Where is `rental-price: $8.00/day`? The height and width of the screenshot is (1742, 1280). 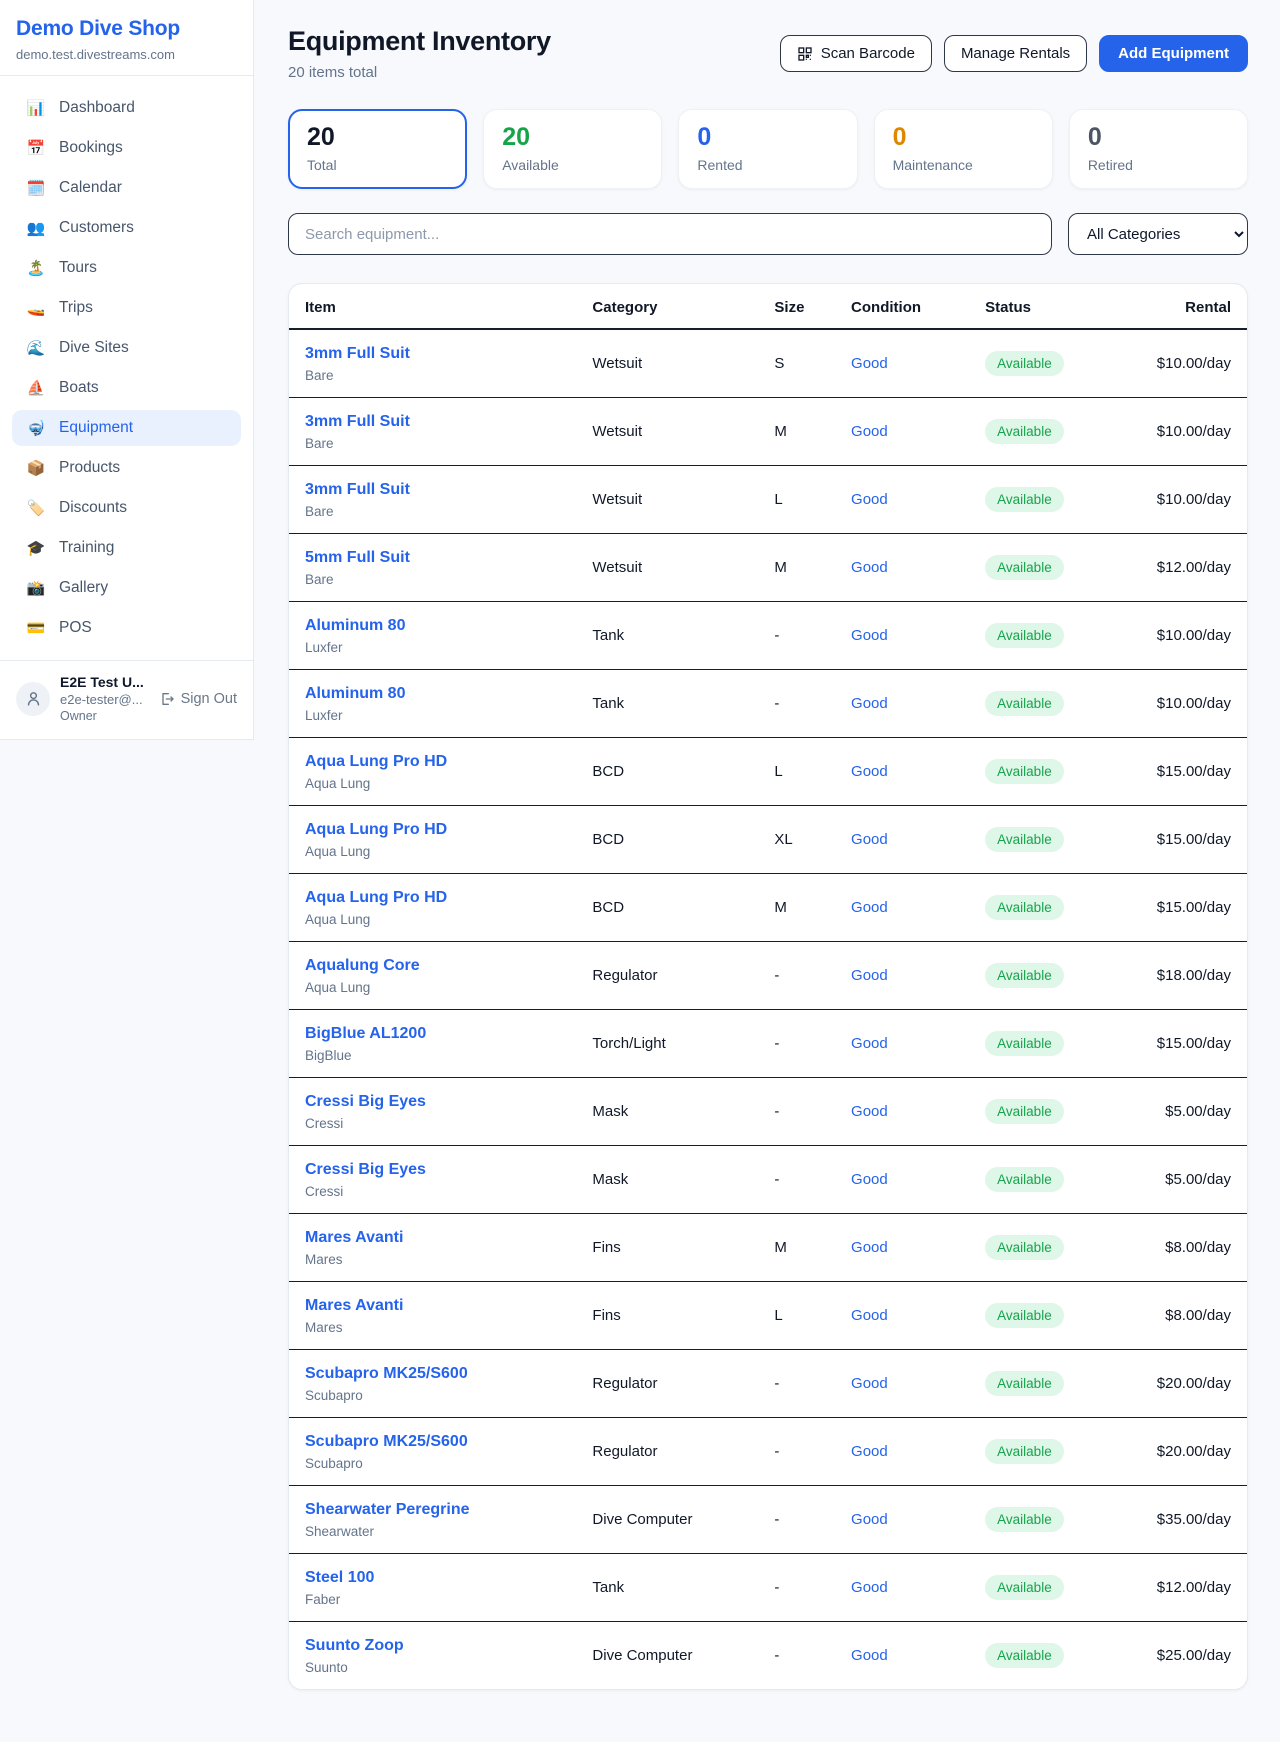 rental-price: $8.00/day is located at coordinates (1198, 1247).